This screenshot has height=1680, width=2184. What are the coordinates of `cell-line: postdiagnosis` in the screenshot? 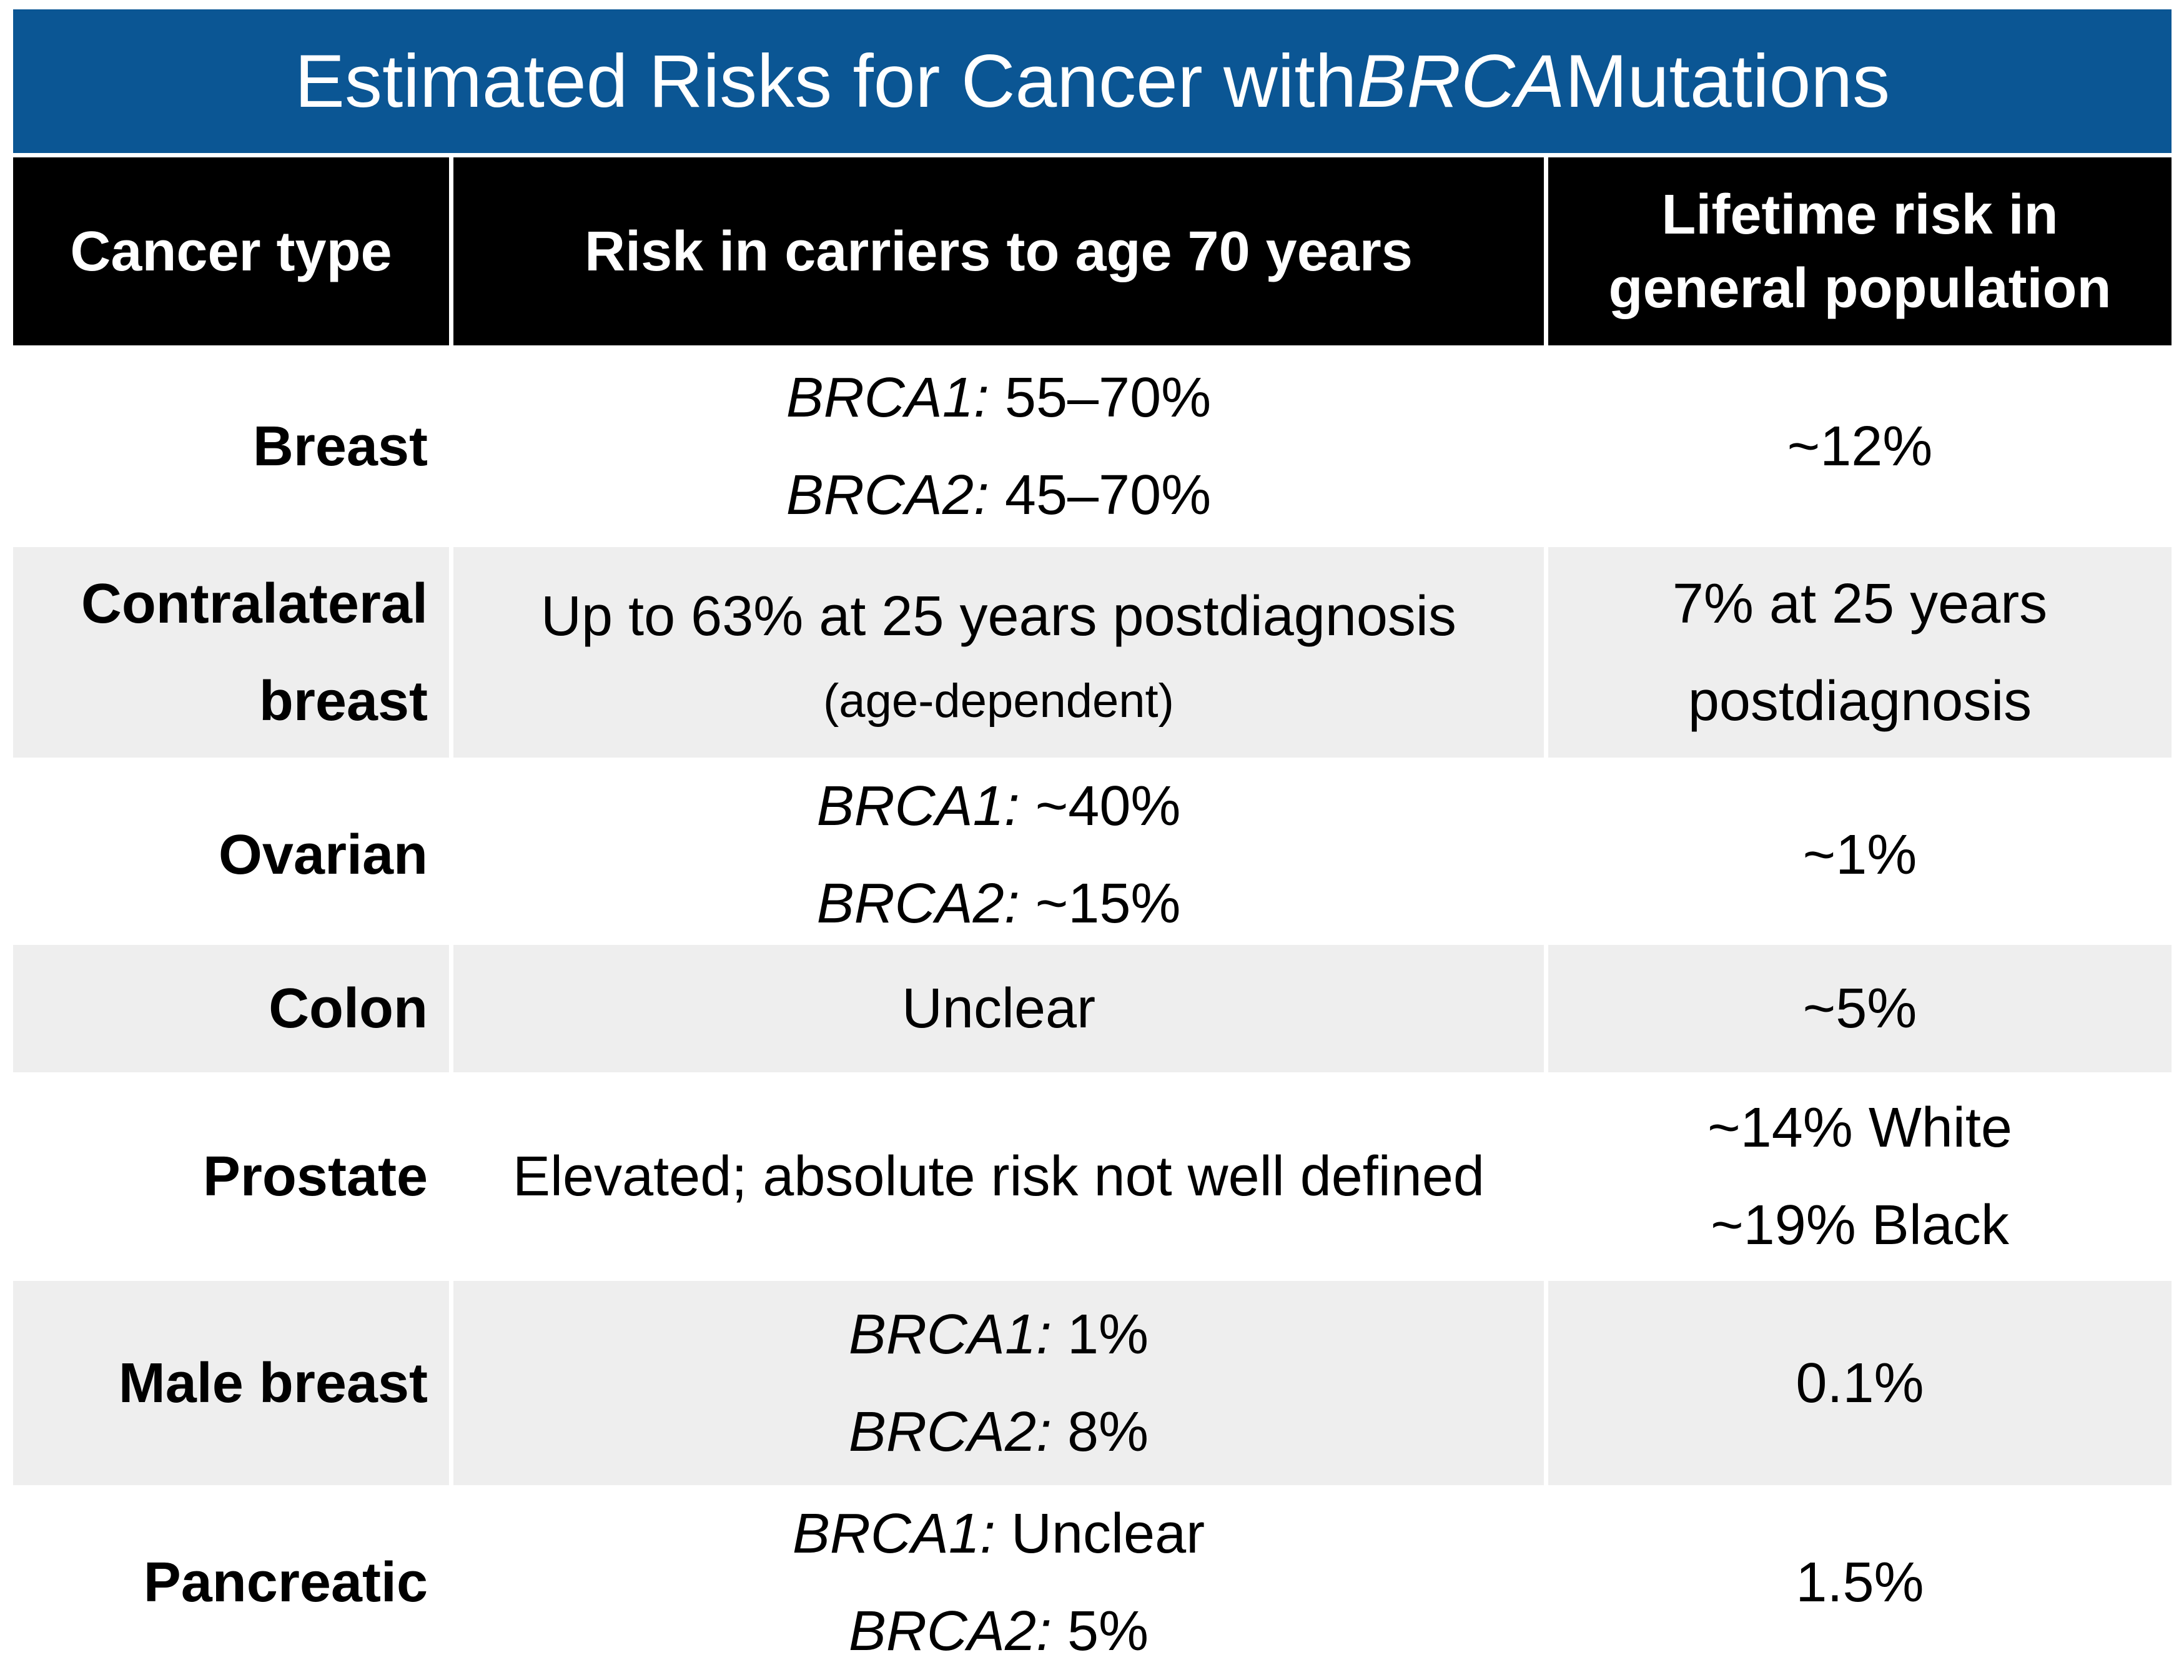 It's located at (1860, 701).